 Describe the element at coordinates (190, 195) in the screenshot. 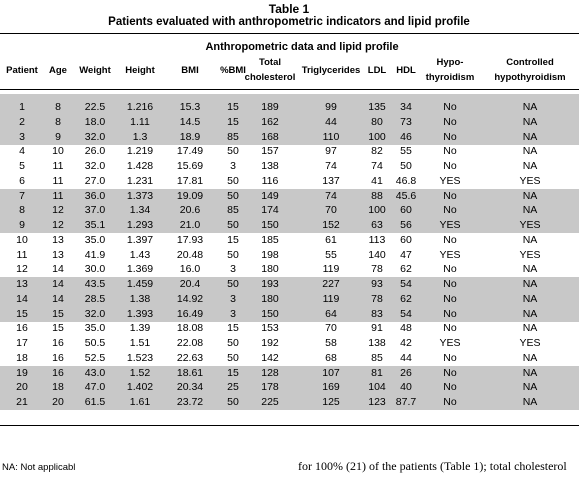

I see `cell: 19.09` at that location.